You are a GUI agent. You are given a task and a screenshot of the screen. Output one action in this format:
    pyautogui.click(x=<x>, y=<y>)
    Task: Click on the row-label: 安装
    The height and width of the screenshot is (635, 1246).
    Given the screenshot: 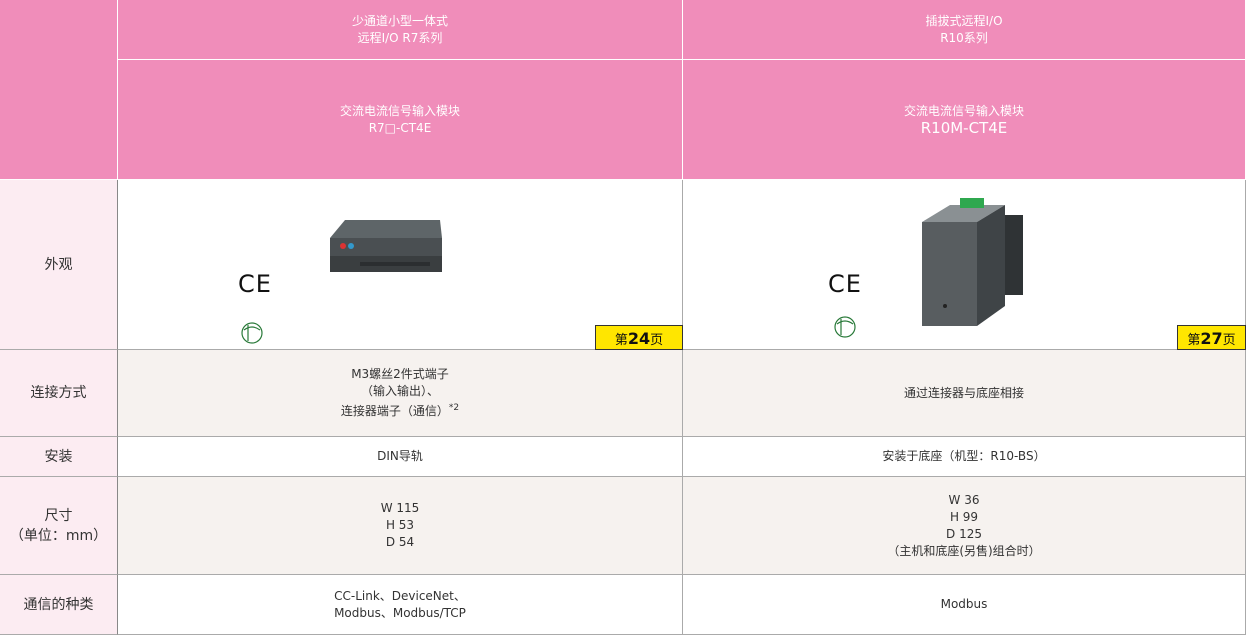 What is the action you would take?
    pyautogui.click(x=59, y=457)
    